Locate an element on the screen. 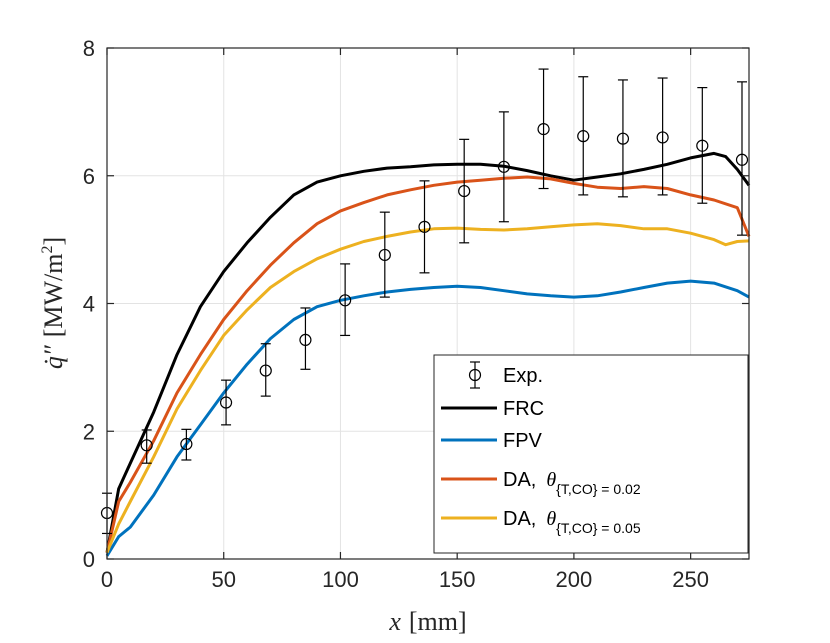  legend-da-005-label: DA, θ{T,CO} = 0.05 is located at coordinates (572, 522).